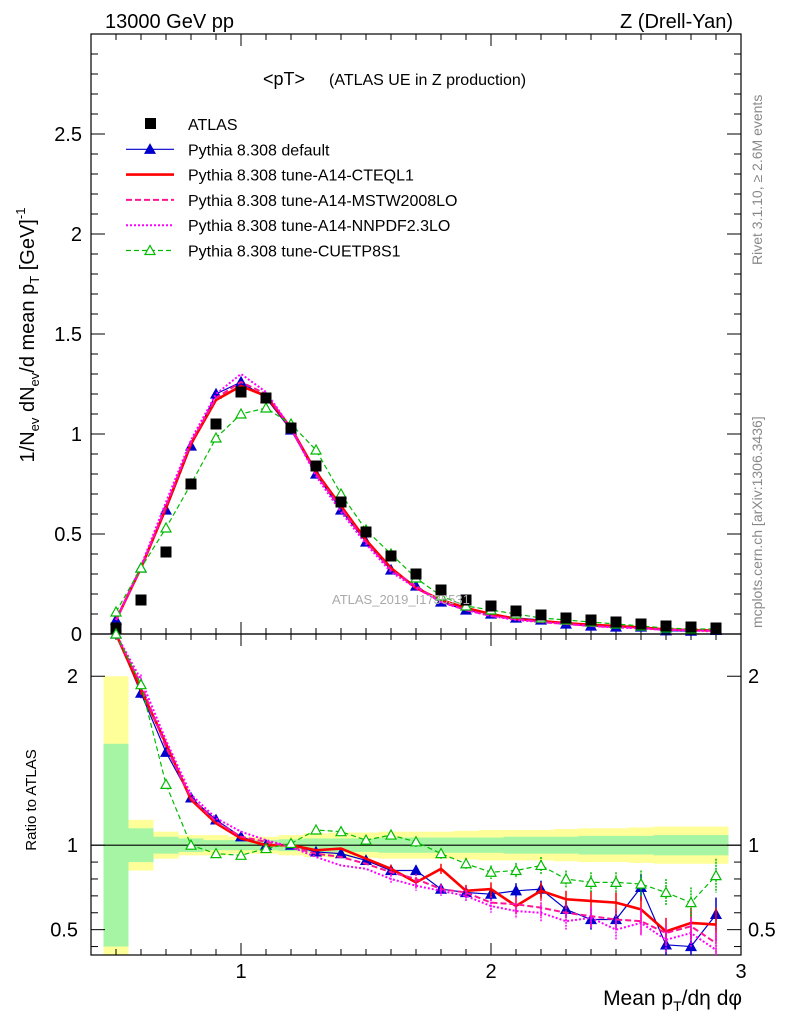 The width and height of the screenshot is (786, 1024). I want to click on header-left: 13000 GeV pp, so click(169, 22).